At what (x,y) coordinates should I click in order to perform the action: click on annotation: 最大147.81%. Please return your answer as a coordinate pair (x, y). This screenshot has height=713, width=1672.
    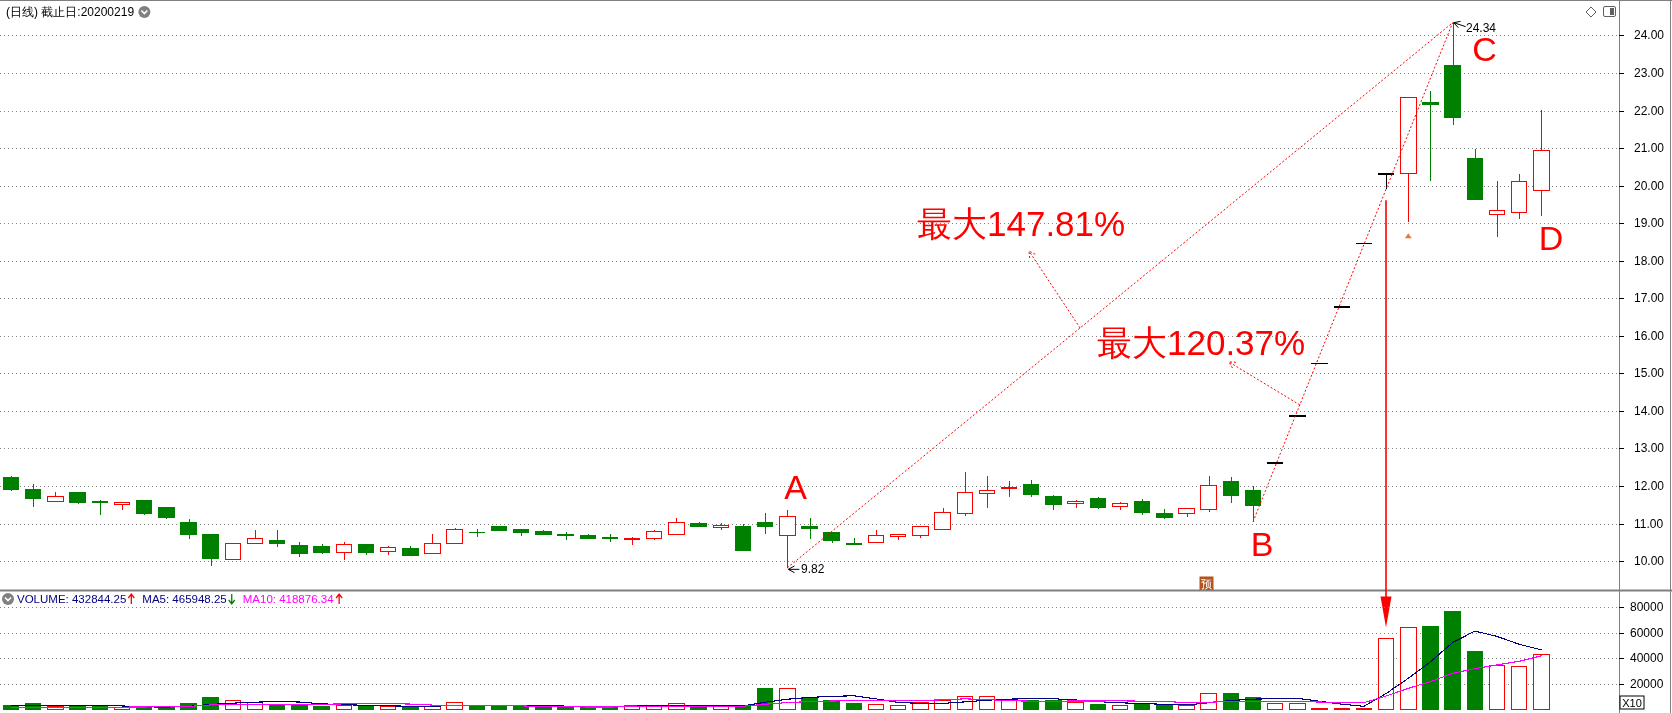
    Looking at the image, I should click on (1021, 223).